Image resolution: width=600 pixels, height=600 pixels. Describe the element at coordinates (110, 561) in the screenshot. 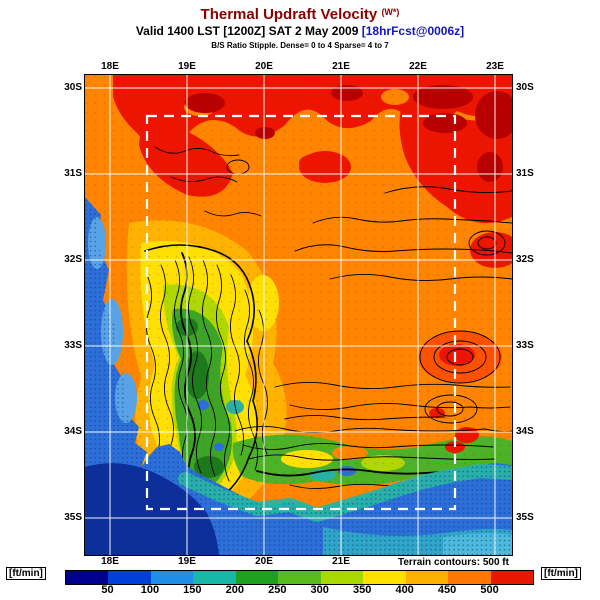

I see `lon-label-bottom-18e: 18E` at that location.